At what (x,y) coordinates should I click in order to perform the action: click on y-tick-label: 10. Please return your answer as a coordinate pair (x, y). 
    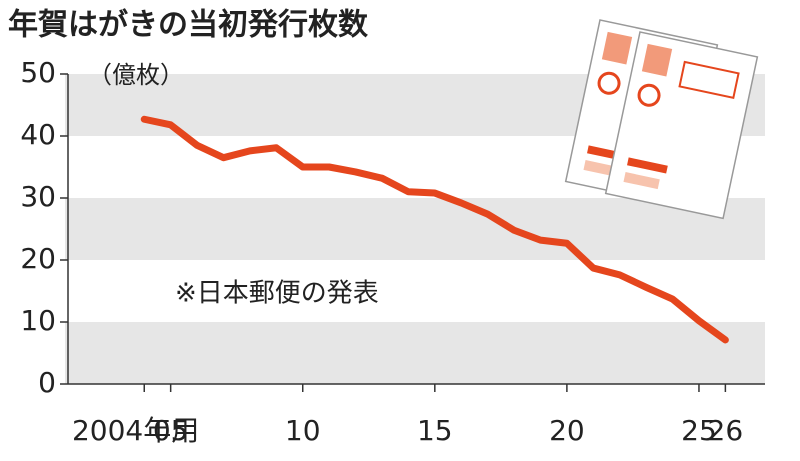
    Looking at the image, I should click on (38, 320).